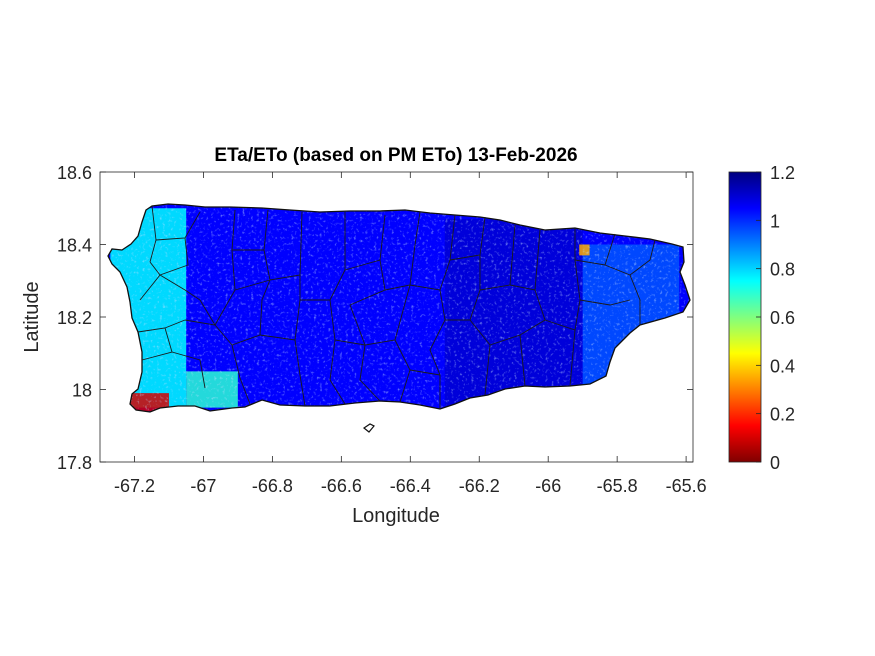  What do you see at coordinates (134, 486) in the screenshot?
I see `x-tick-label: -67.2` at bounding box center [134, 486].